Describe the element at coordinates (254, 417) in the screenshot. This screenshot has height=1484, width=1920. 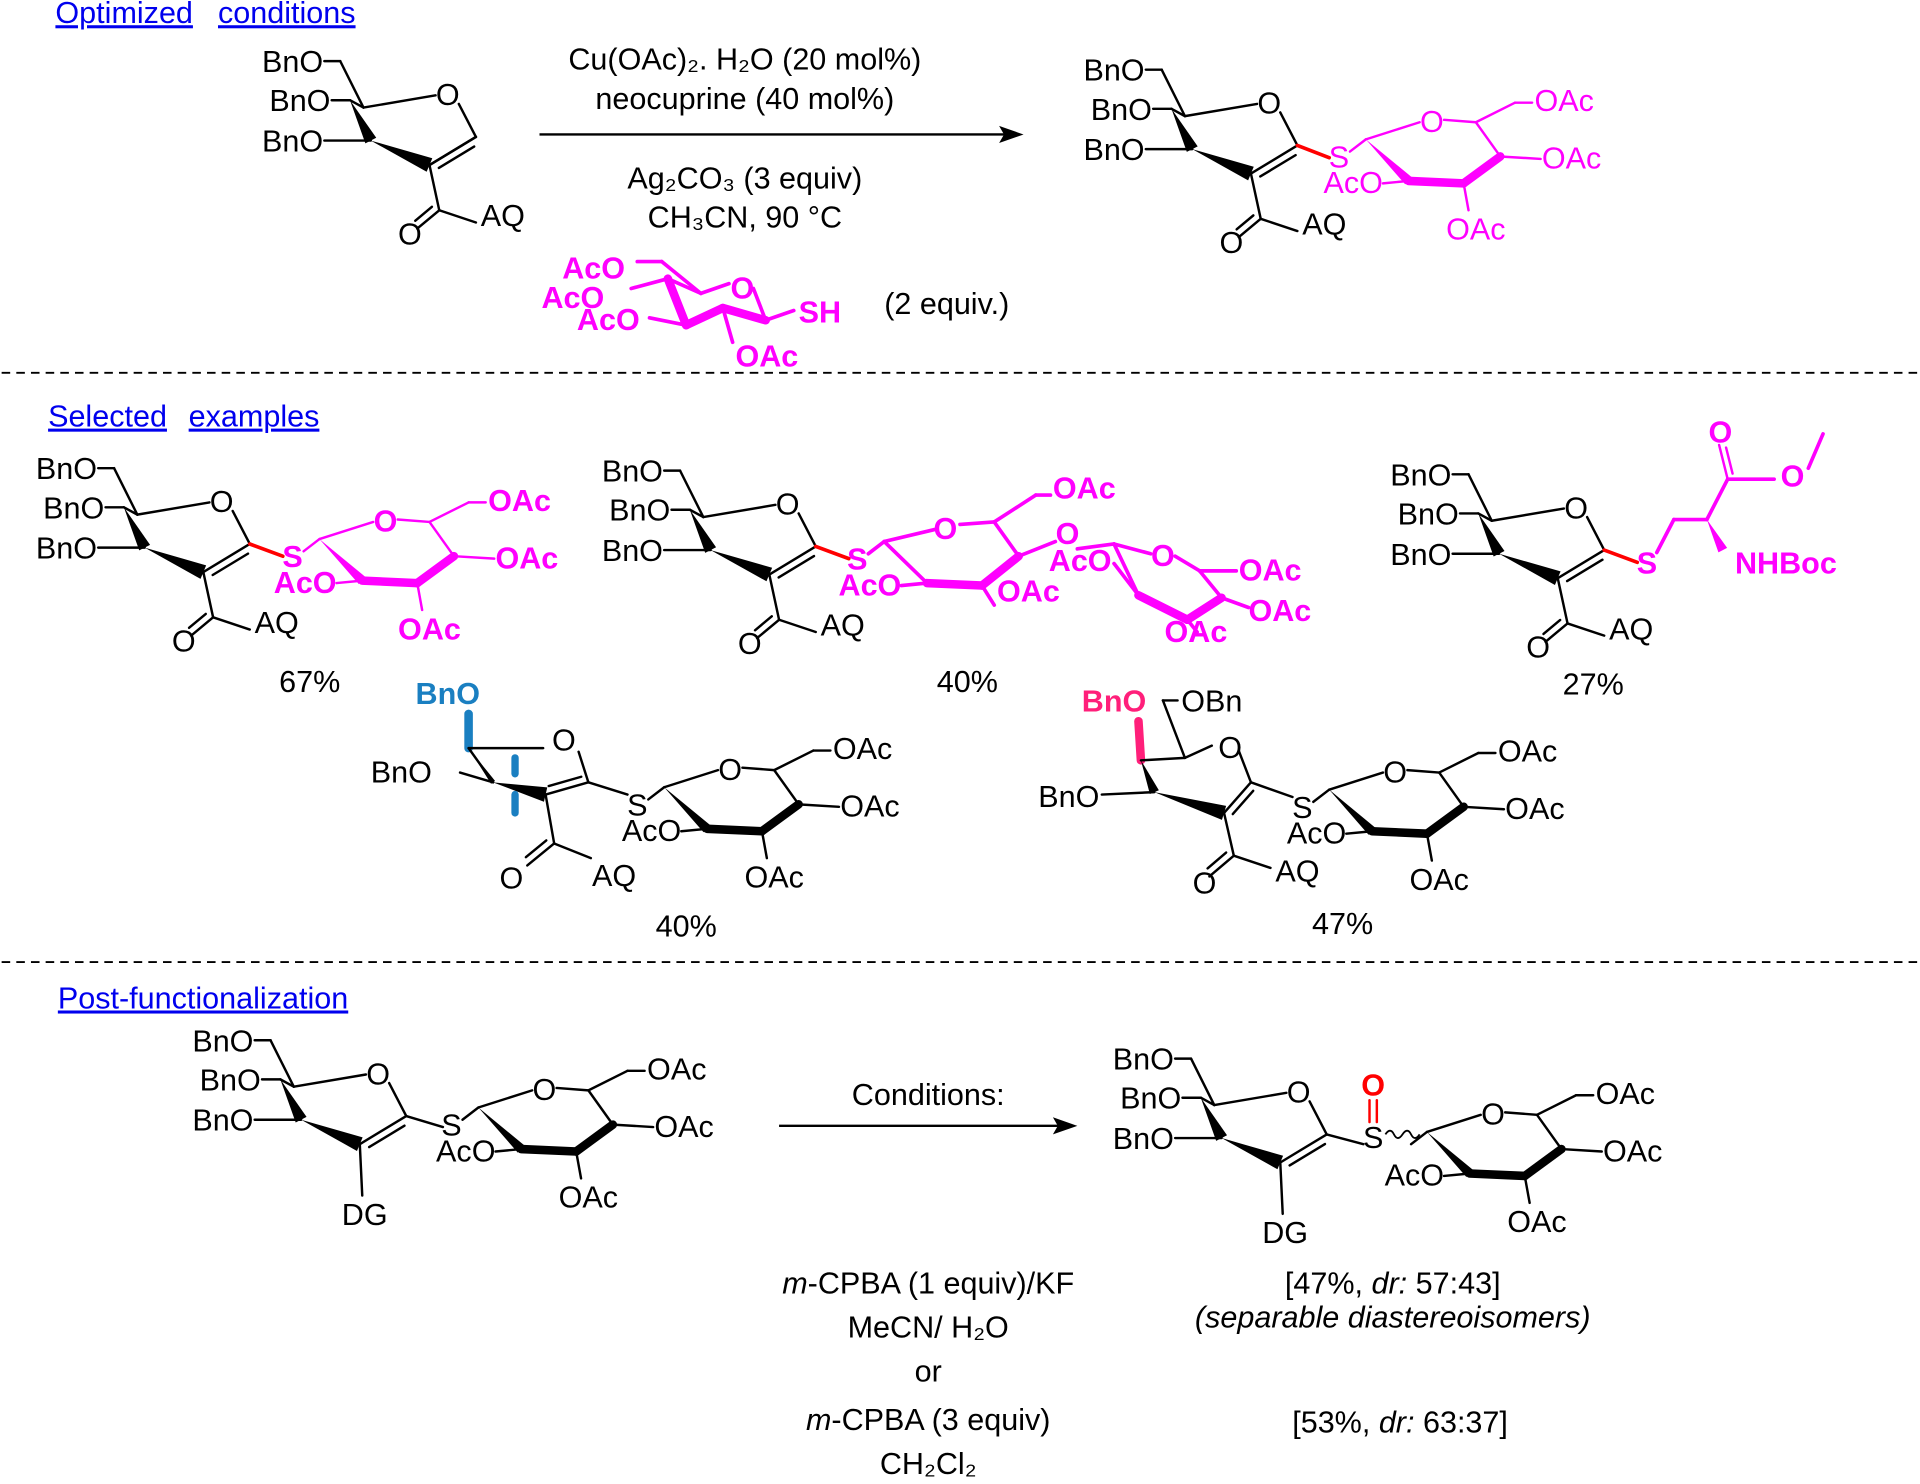
I see `heading-selected-word2: examples` at that location.